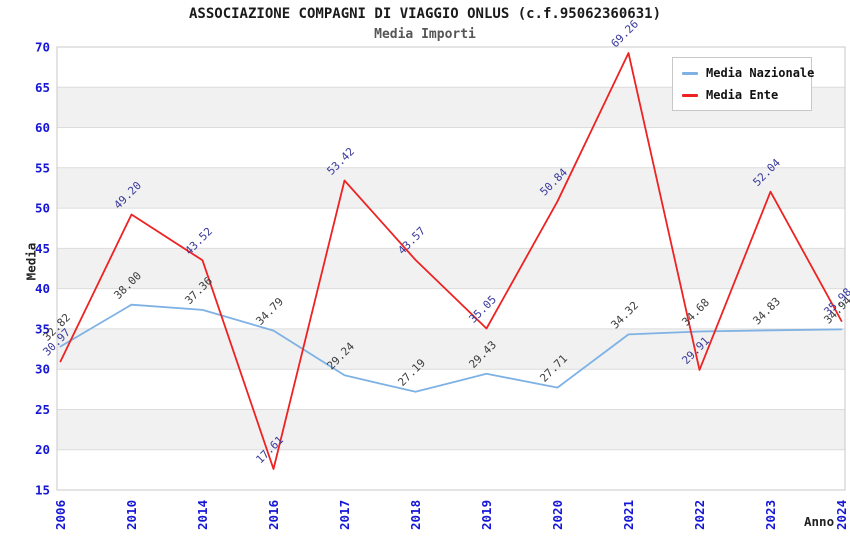  What do you see at coordinates (42, 369) in the screenshot?
I see `y-tick-label: 30` at bounding box center [42, 369].